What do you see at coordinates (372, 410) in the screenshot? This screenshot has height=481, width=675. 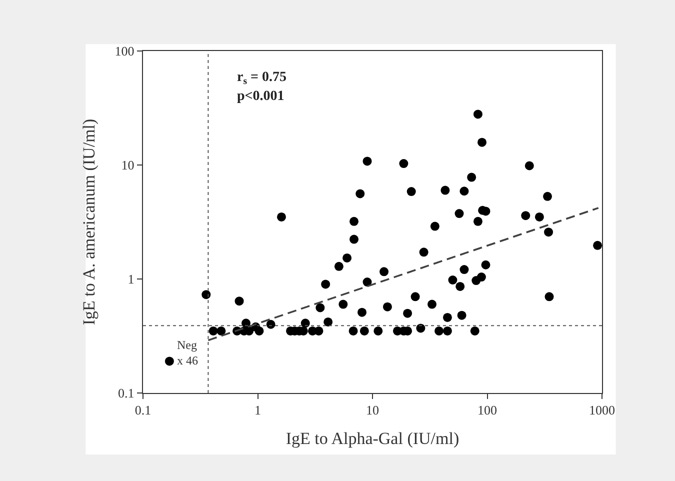 I see `x-tick-label: 10` at bounding box center [372, 410].